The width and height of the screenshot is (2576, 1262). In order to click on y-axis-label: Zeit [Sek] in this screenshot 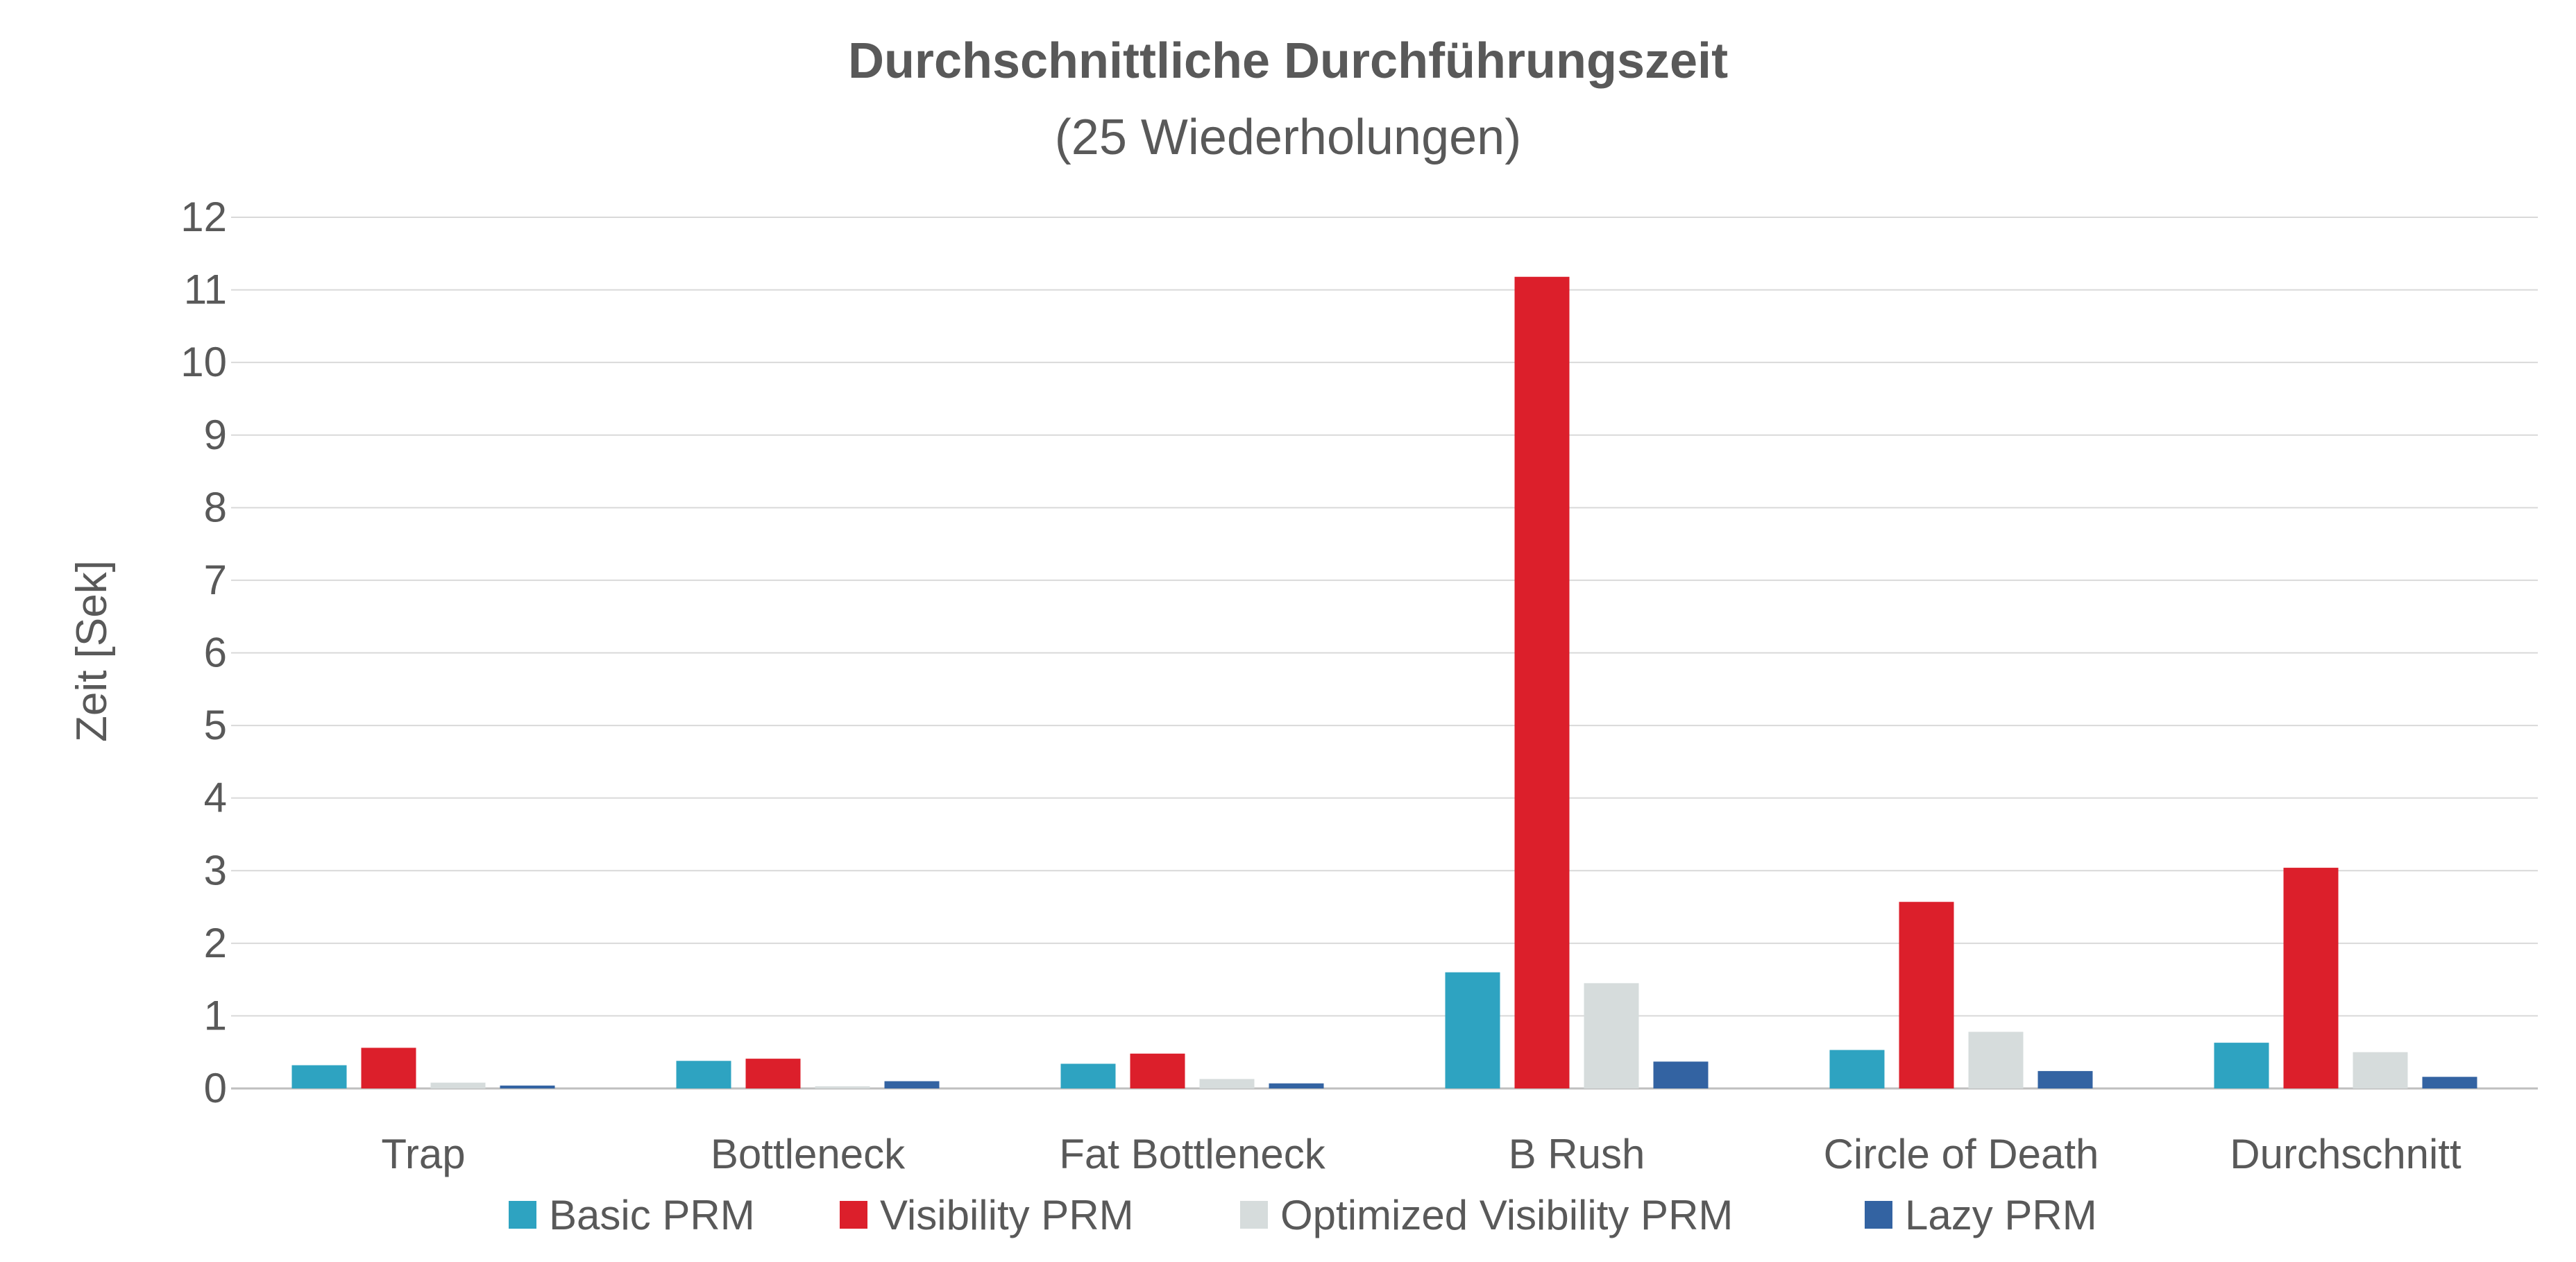, I will do `click(92, 651)`.